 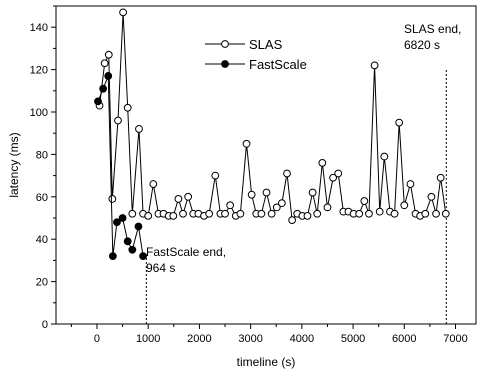 What do you see at coordinates (39, 28) in the screenshot?
I see `y-tick-label: 140` at bounding box center [39, 28].